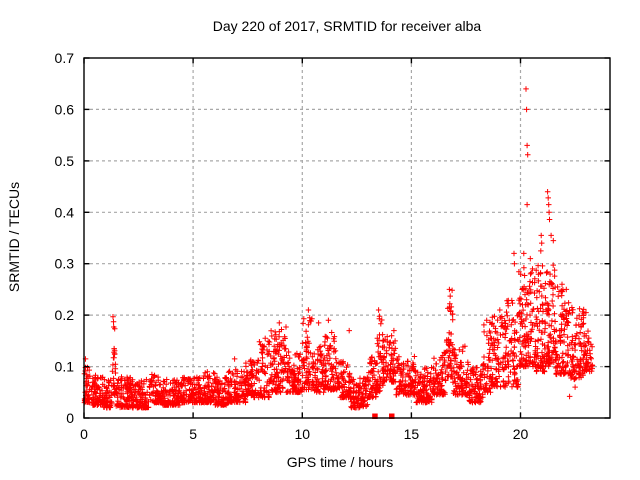 Image resolution: width=640 pixels, height=480 pixels. I want to click on y-tick-label: 0.3, so click(65, 264).